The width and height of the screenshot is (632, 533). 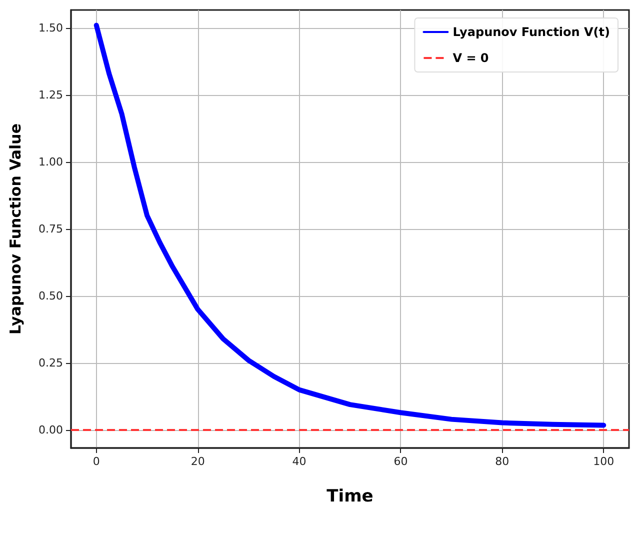 What do you see at coordinates (470, 58) in the screenshot?
I see `legend-label: V = 0` at bounding box center [470, 58].